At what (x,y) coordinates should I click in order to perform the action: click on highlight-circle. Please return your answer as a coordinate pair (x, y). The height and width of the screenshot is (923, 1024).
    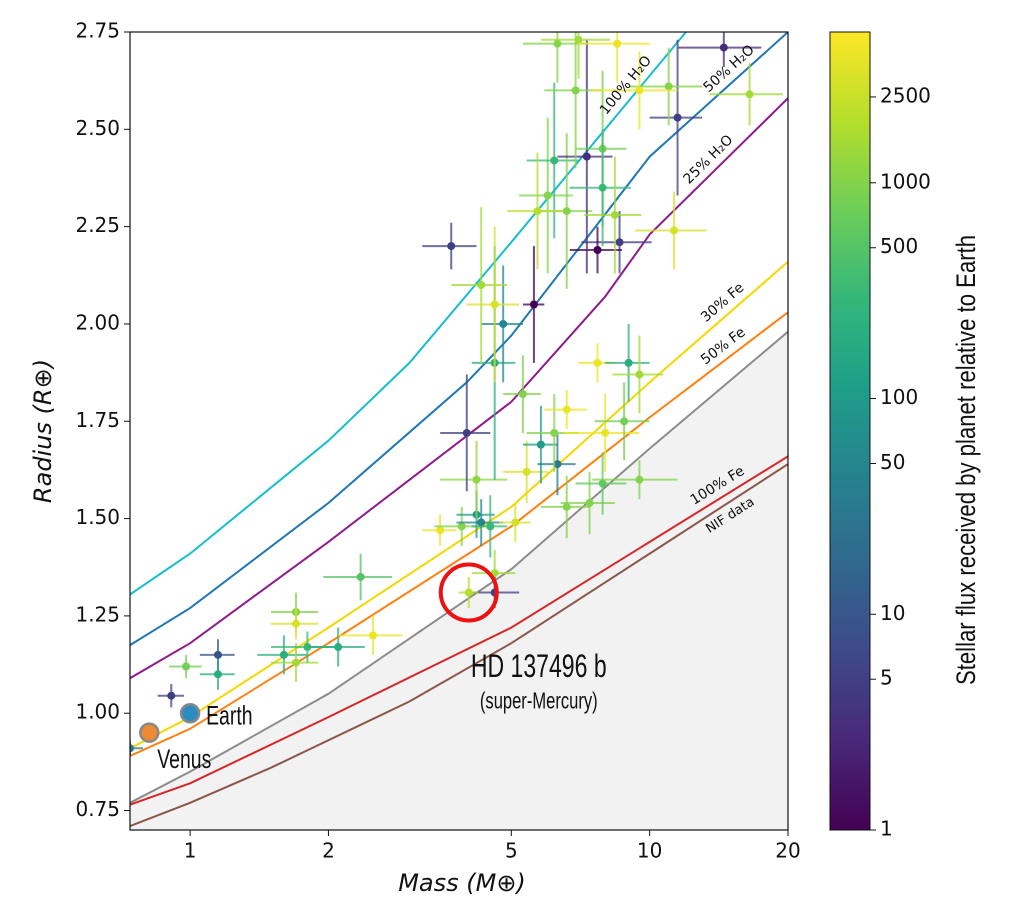
    Looking at the image, I should click on (468, 592).